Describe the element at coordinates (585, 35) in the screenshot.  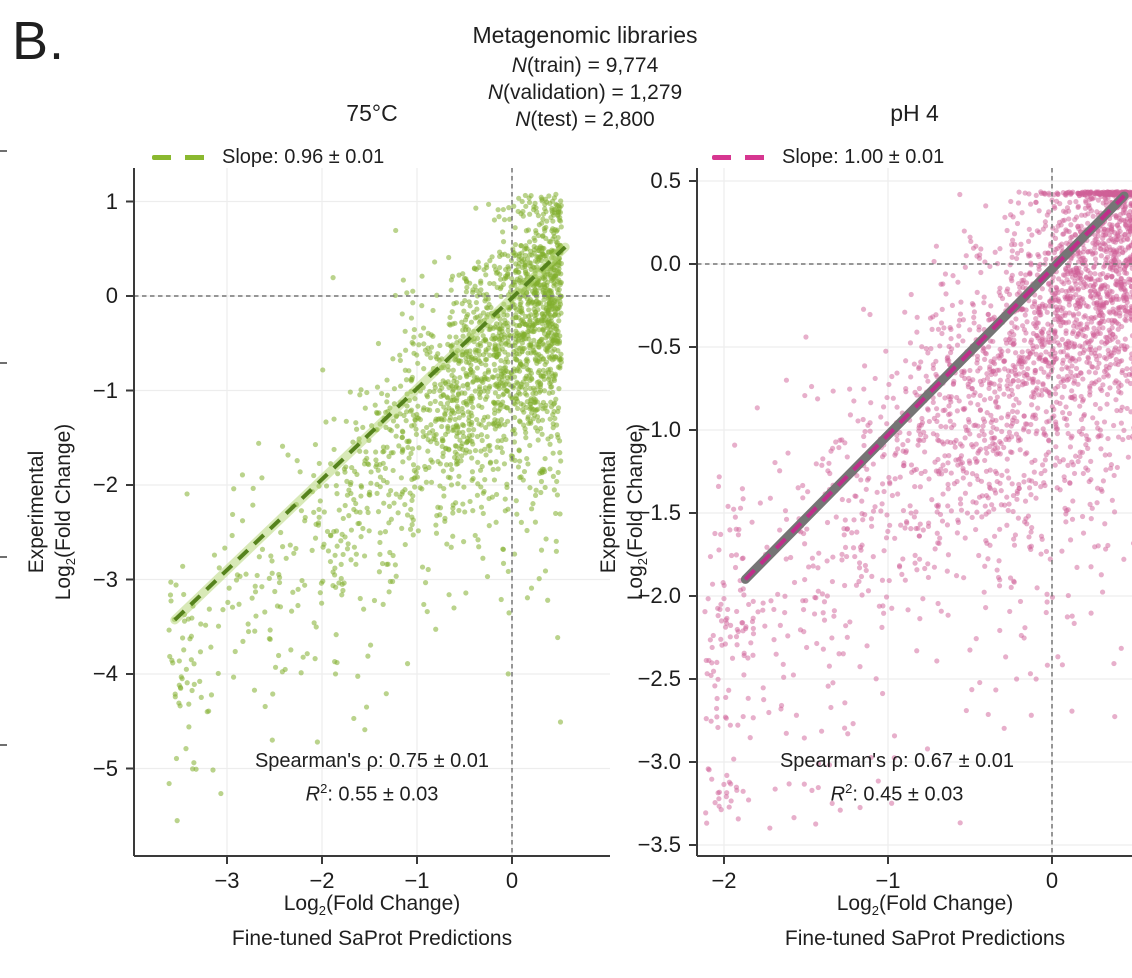
I see `figure-title: Metagenomic libraries` at that location.